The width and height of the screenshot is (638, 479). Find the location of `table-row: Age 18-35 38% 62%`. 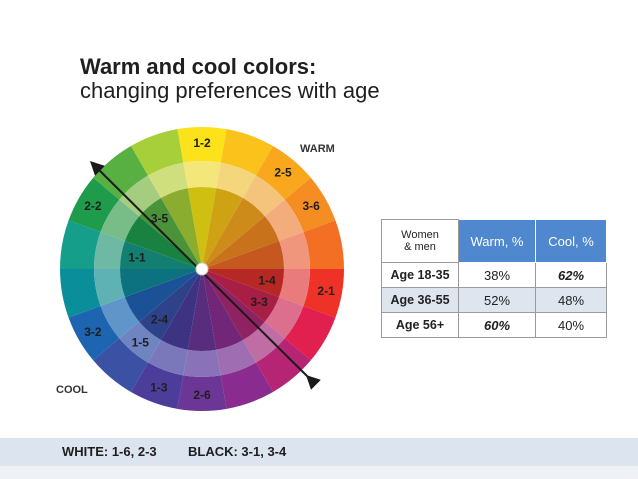

table-row: Age 18-35 38% 62% is located at coordinates (494, 275).